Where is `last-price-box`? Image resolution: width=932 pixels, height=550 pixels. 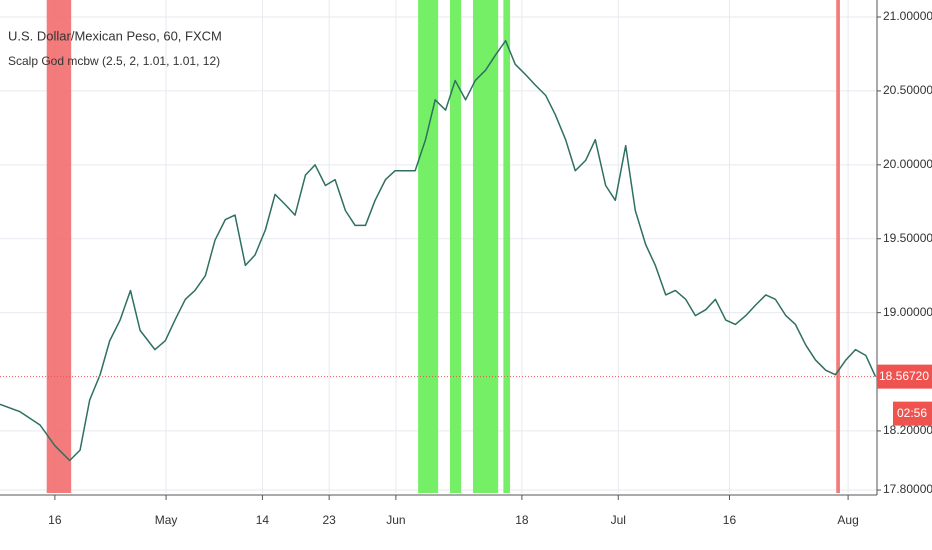 last-price-box is located at coordinates (904, 376).